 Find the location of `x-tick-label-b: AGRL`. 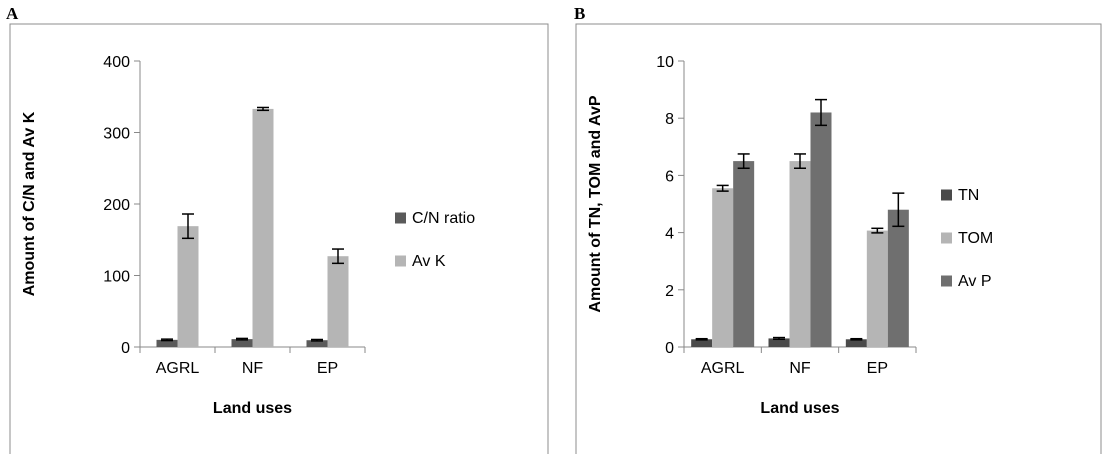

x-tick-label-b: AGRL is located at coordinates (723, 368).